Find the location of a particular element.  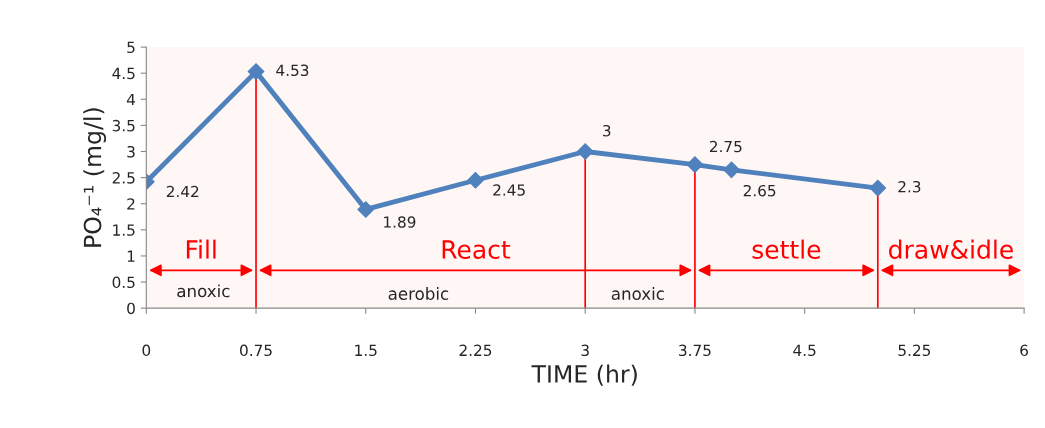

y-tick-label: 4 is located at coordinates (131, 99).